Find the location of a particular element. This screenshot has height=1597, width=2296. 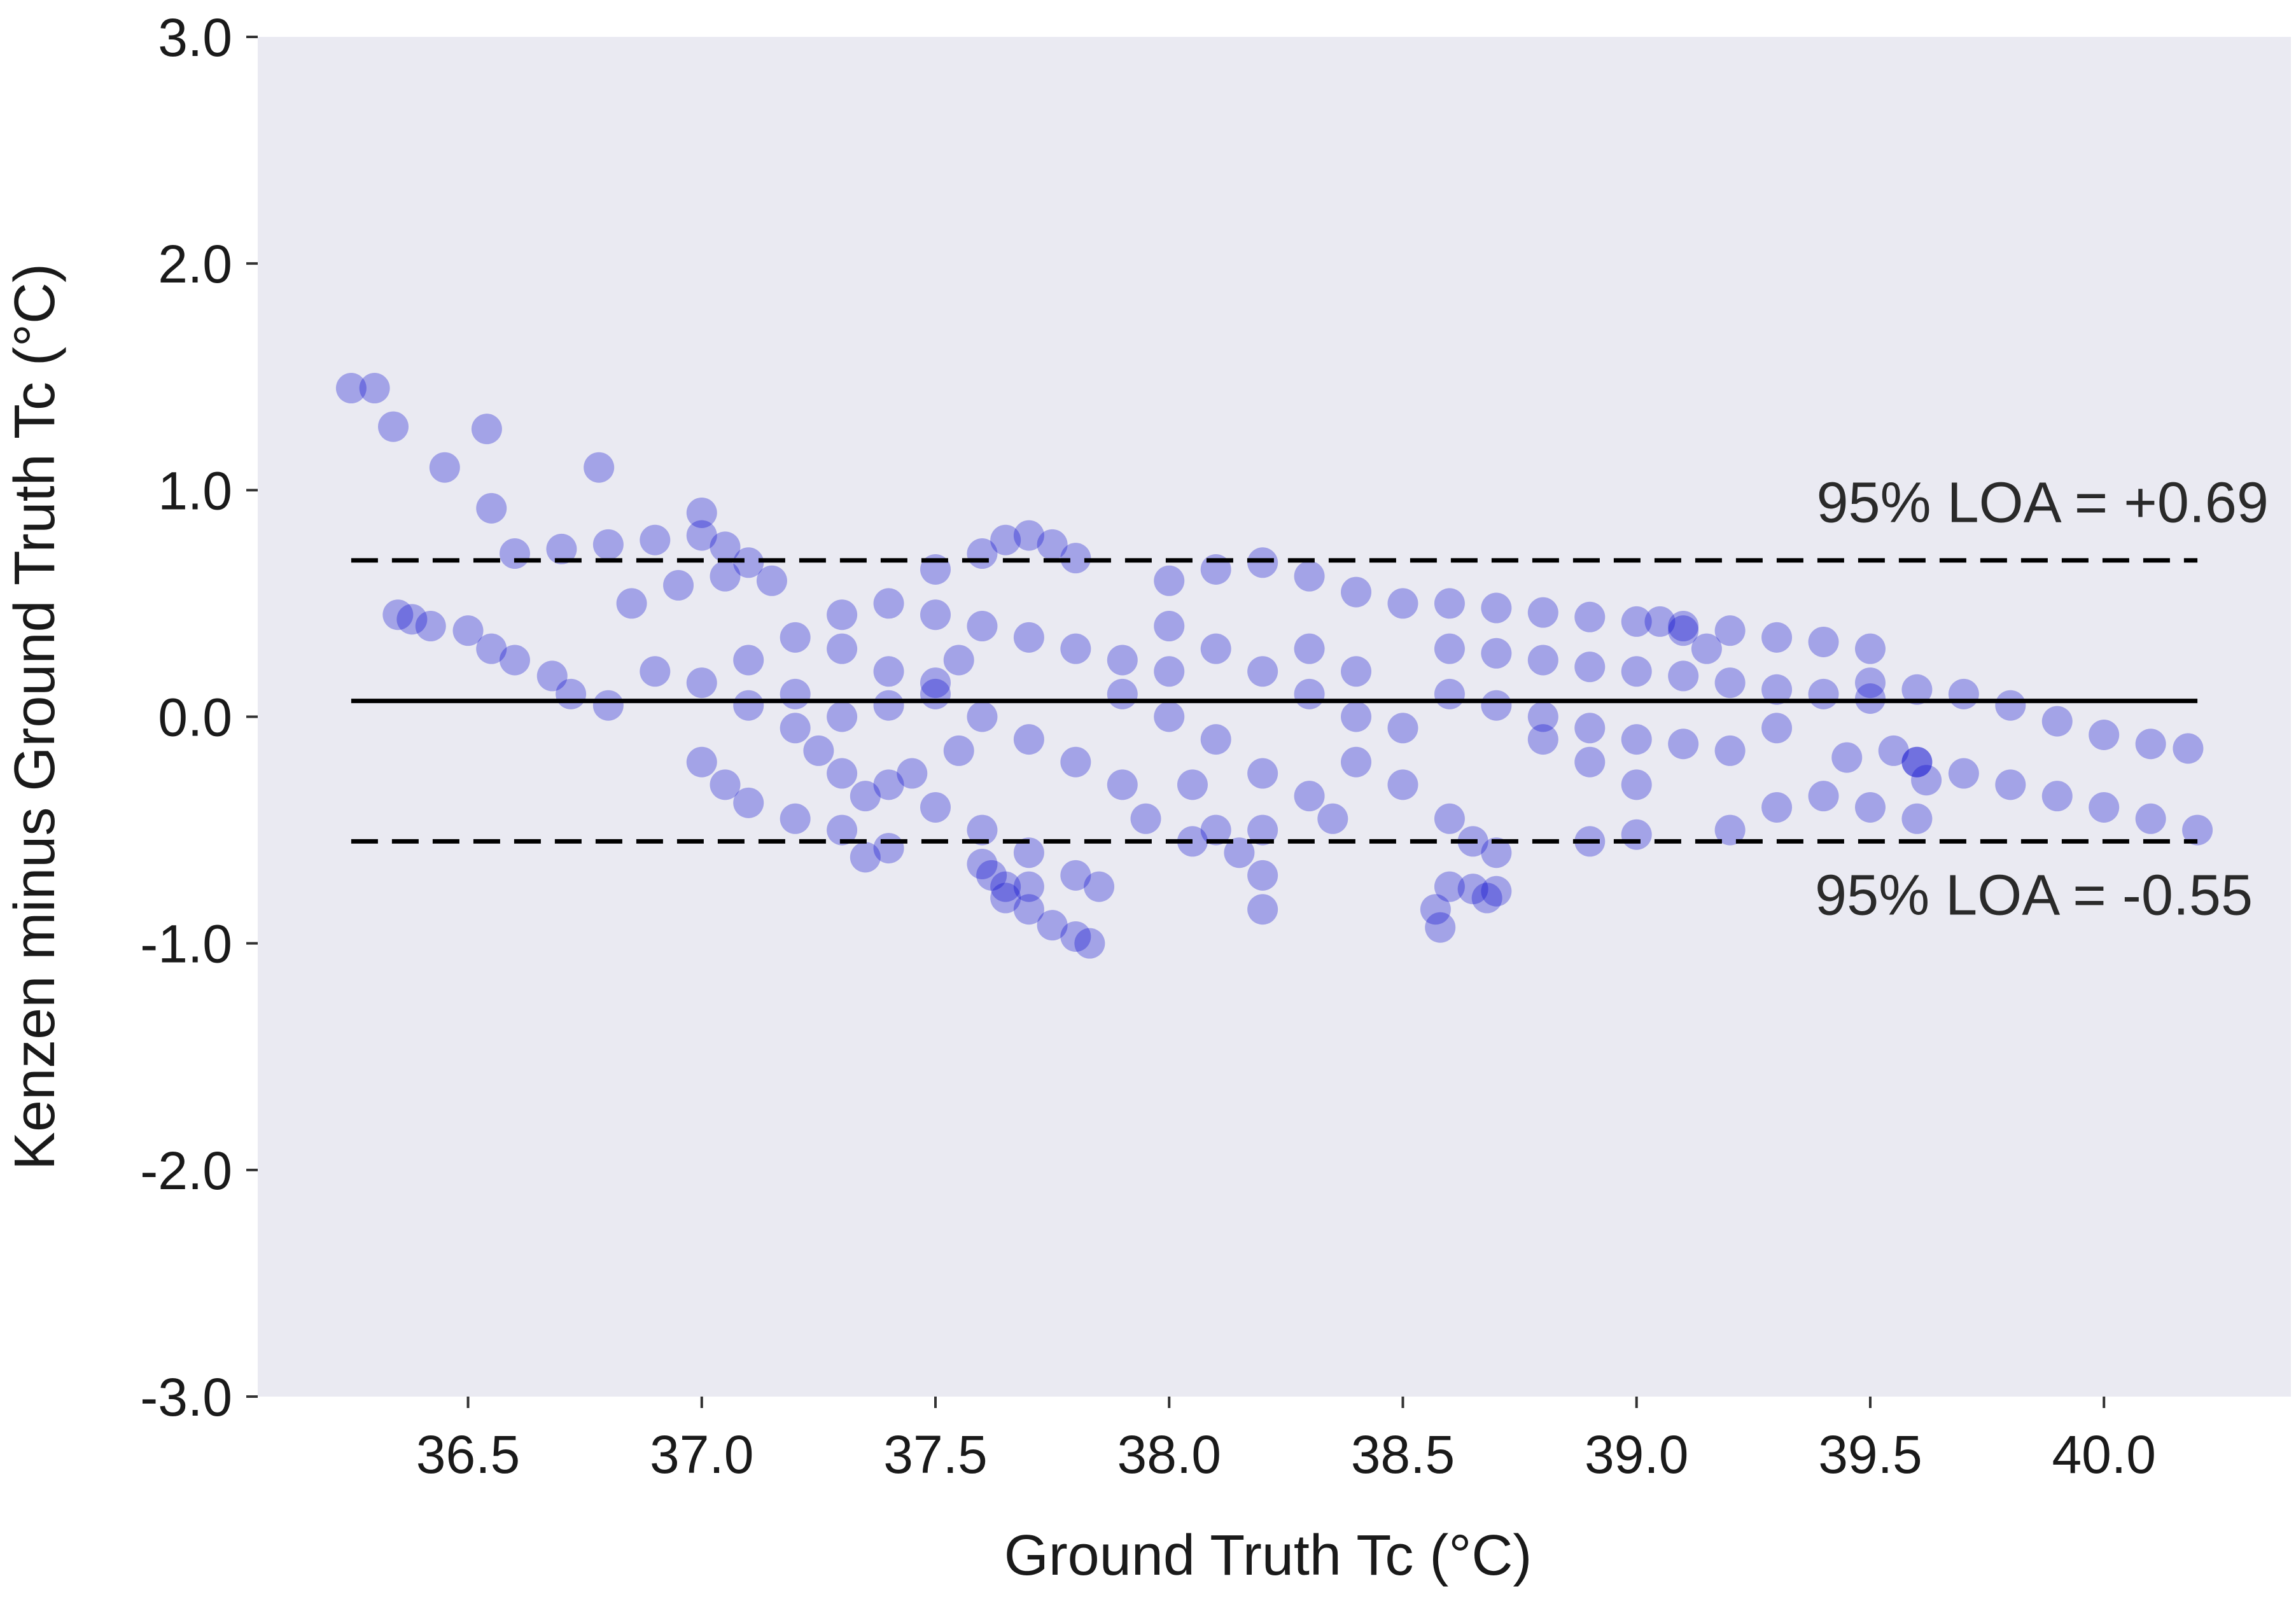

reference-lines is located at coordinates (1274, 701).